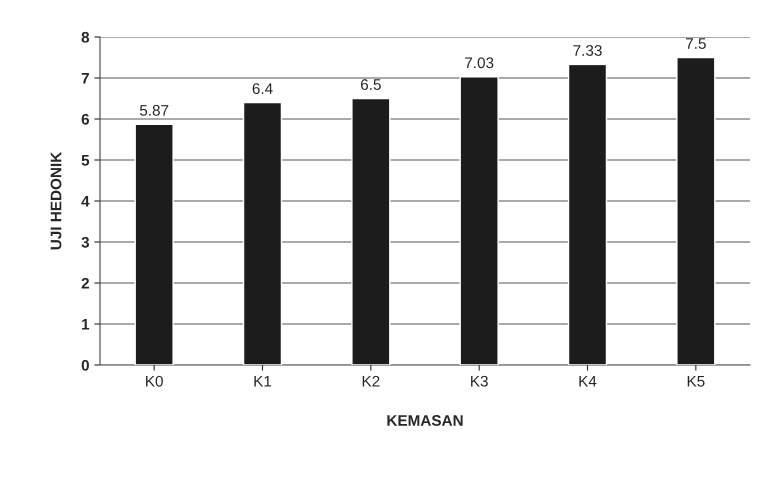 This screenshot has height=479, width=766. What do you see at coordinates (262, 88) in the screenshot?
I see `data-label: 6.4` at bounding box center [262, 88].